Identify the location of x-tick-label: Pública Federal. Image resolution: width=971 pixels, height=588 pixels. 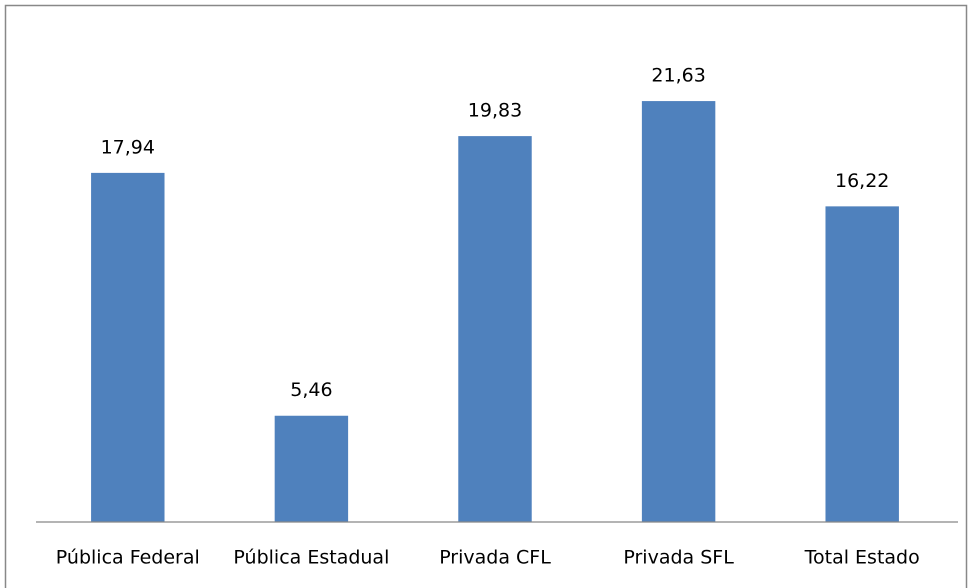
(128, 558).